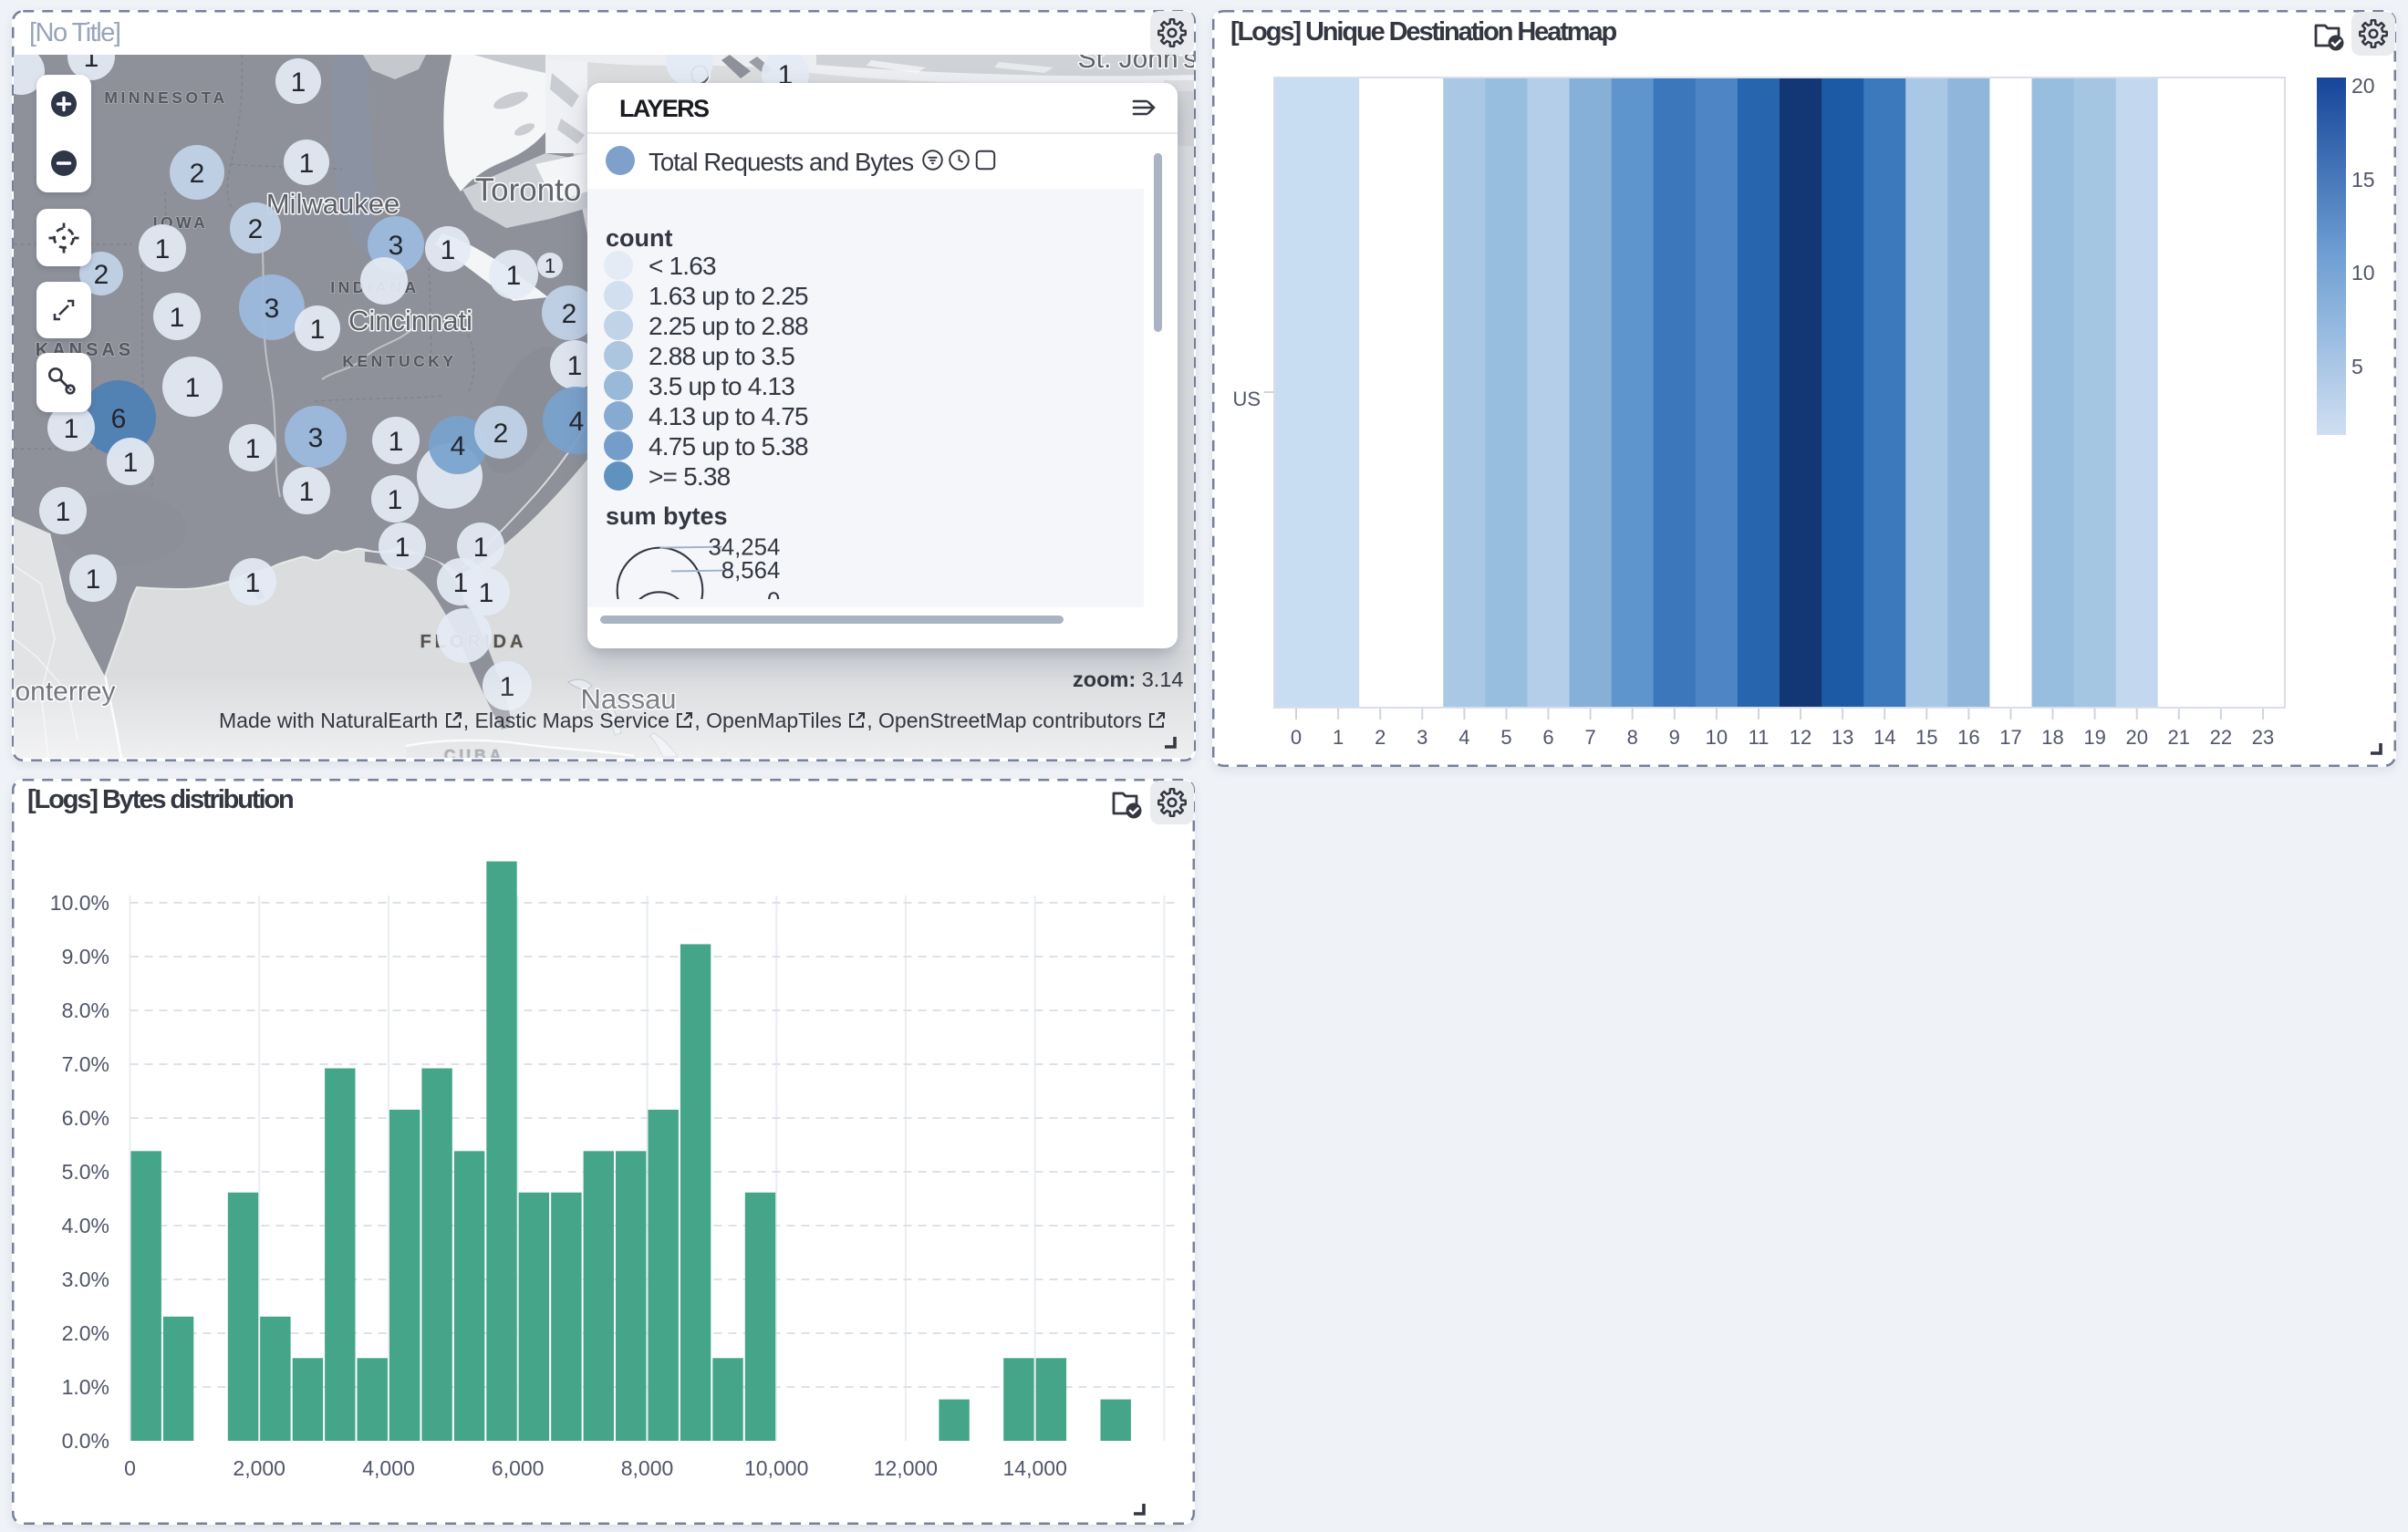  What do you see at coordinates (85, 1118) in the screenshot?
I see `svg-text: 6.0%` at bounding box center [85, 1118].